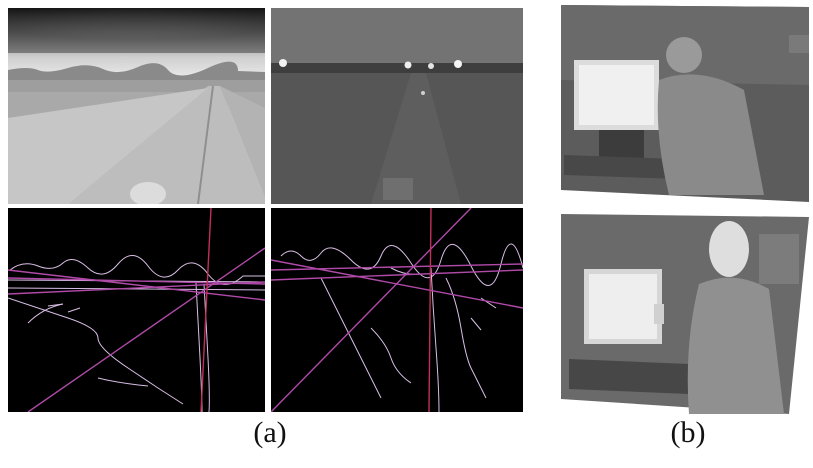 The width and height of the screenshot is (813, 468). I want to click on panel-a-bottom-right, so click(397, 310).